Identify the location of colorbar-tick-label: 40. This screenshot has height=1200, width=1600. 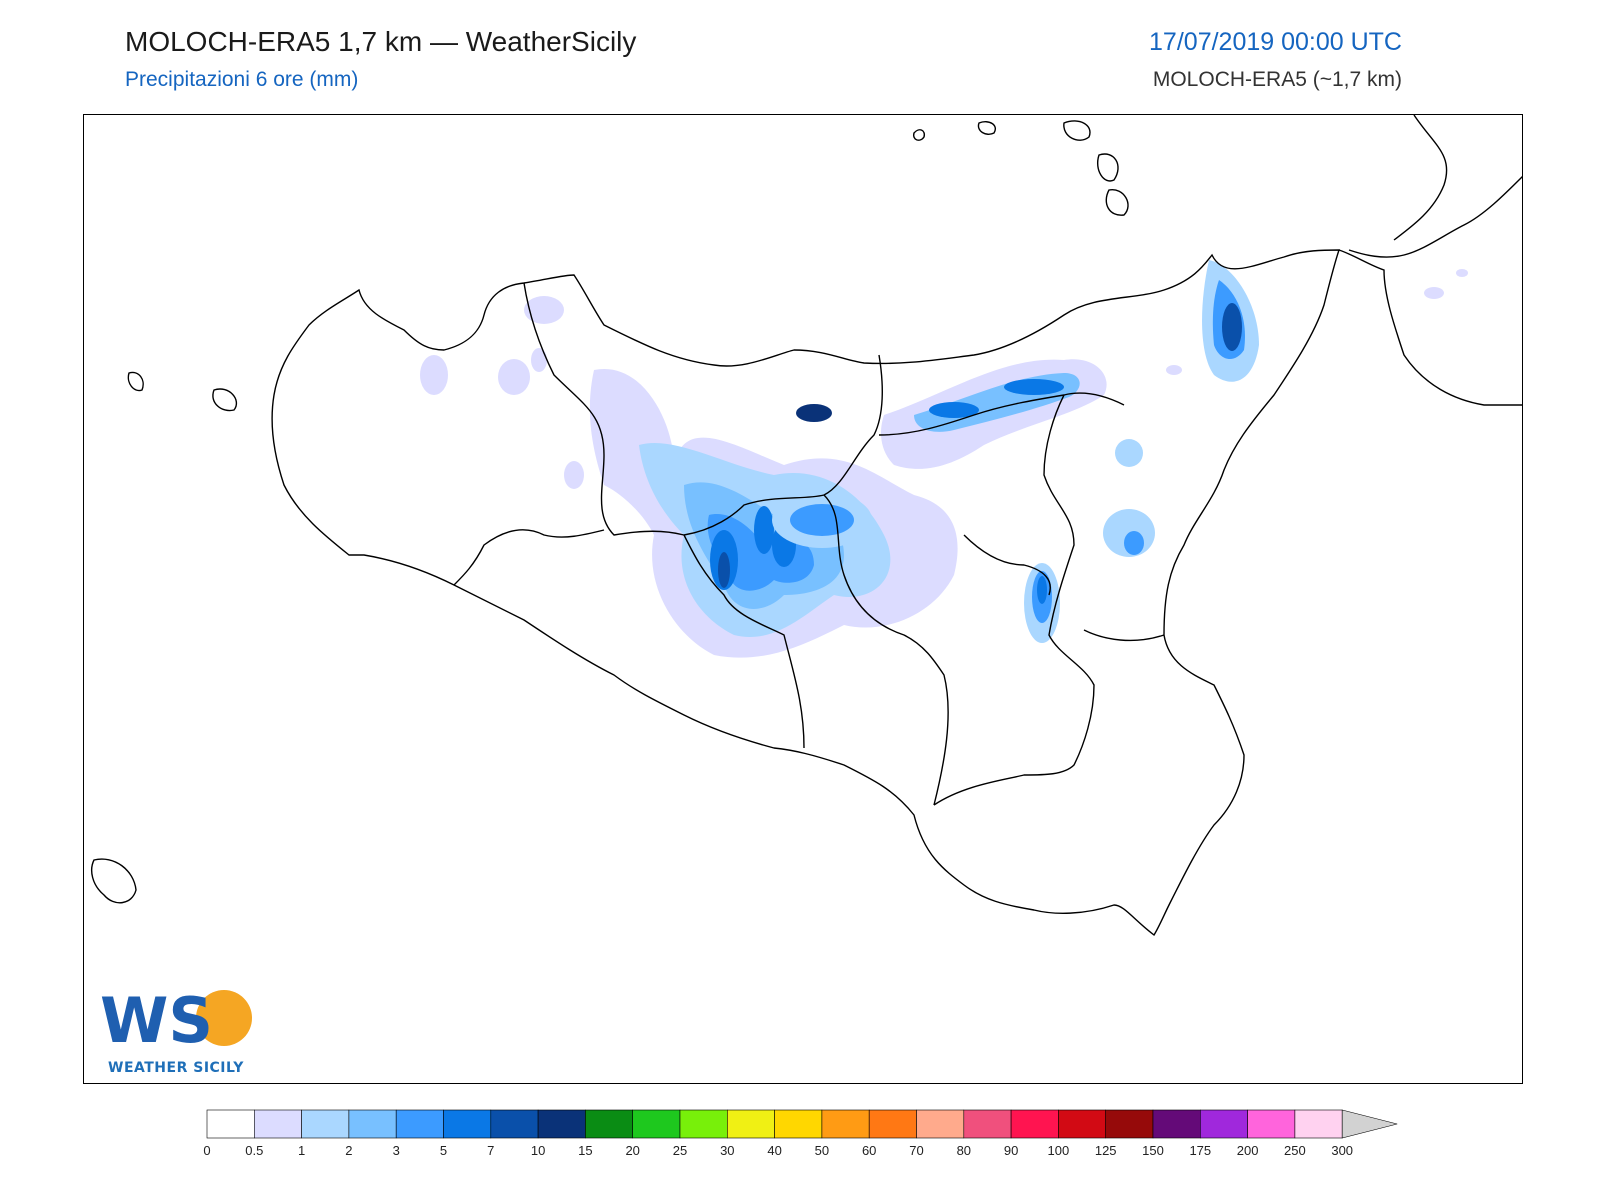
(774, 1150).